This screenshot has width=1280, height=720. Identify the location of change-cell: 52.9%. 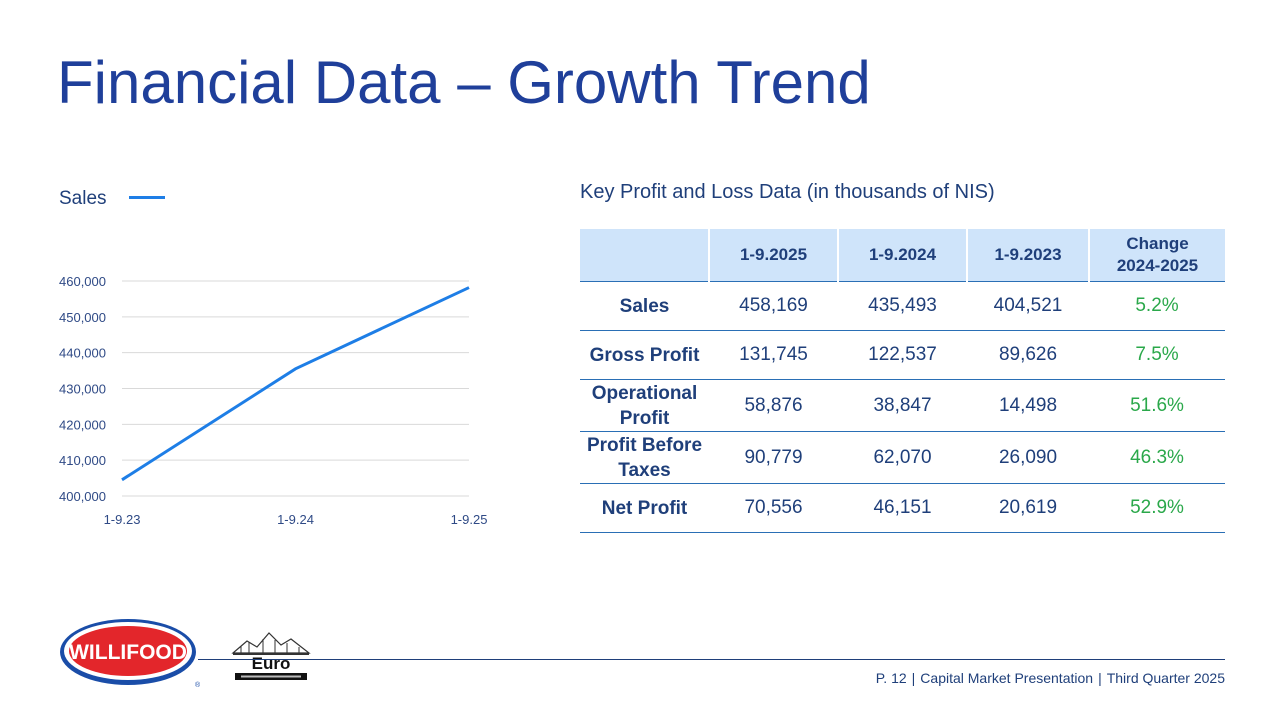
(1157, 508).